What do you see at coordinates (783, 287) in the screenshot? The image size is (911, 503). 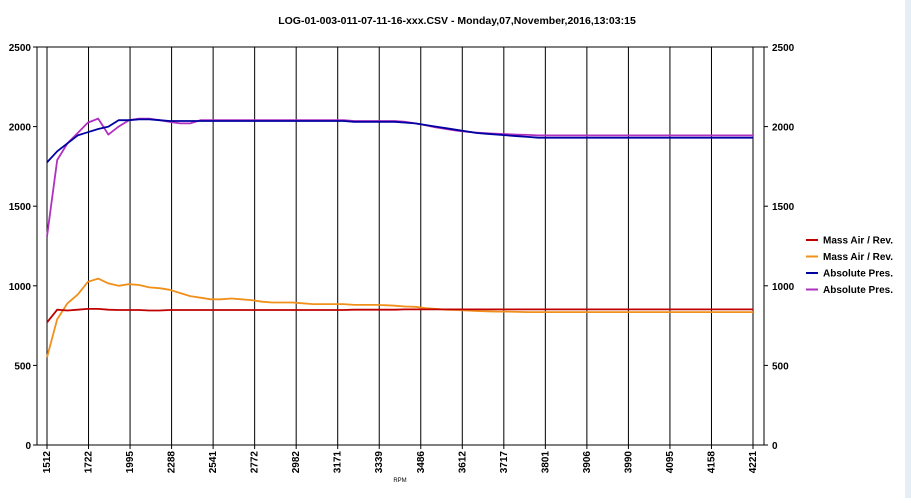 I see `y-tick-label-right: 1000` at bounding box center [783, 287].